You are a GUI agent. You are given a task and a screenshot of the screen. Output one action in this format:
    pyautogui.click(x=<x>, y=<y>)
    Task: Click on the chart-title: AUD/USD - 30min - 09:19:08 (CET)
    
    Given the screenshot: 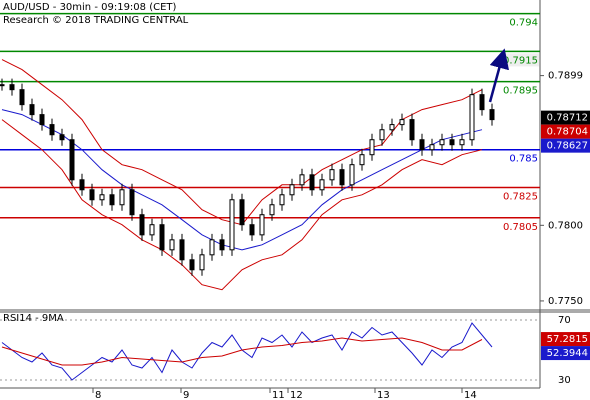 What is the action you would take?
    pyautogui.click(x=90, y=7)
    